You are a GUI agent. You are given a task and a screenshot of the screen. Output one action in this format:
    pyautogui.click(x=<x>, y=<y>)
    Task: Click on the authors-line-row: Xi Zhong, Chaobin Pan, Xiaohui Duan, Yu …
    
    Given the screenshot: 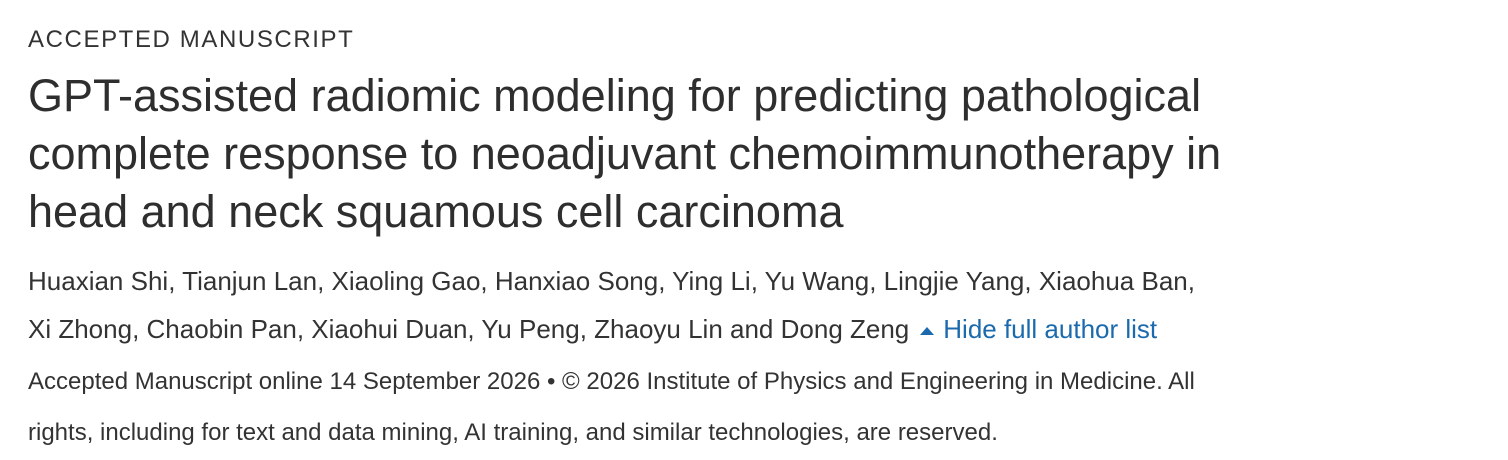 What is the action you would take?
    pyautogui.click(x=592, y=329)
    